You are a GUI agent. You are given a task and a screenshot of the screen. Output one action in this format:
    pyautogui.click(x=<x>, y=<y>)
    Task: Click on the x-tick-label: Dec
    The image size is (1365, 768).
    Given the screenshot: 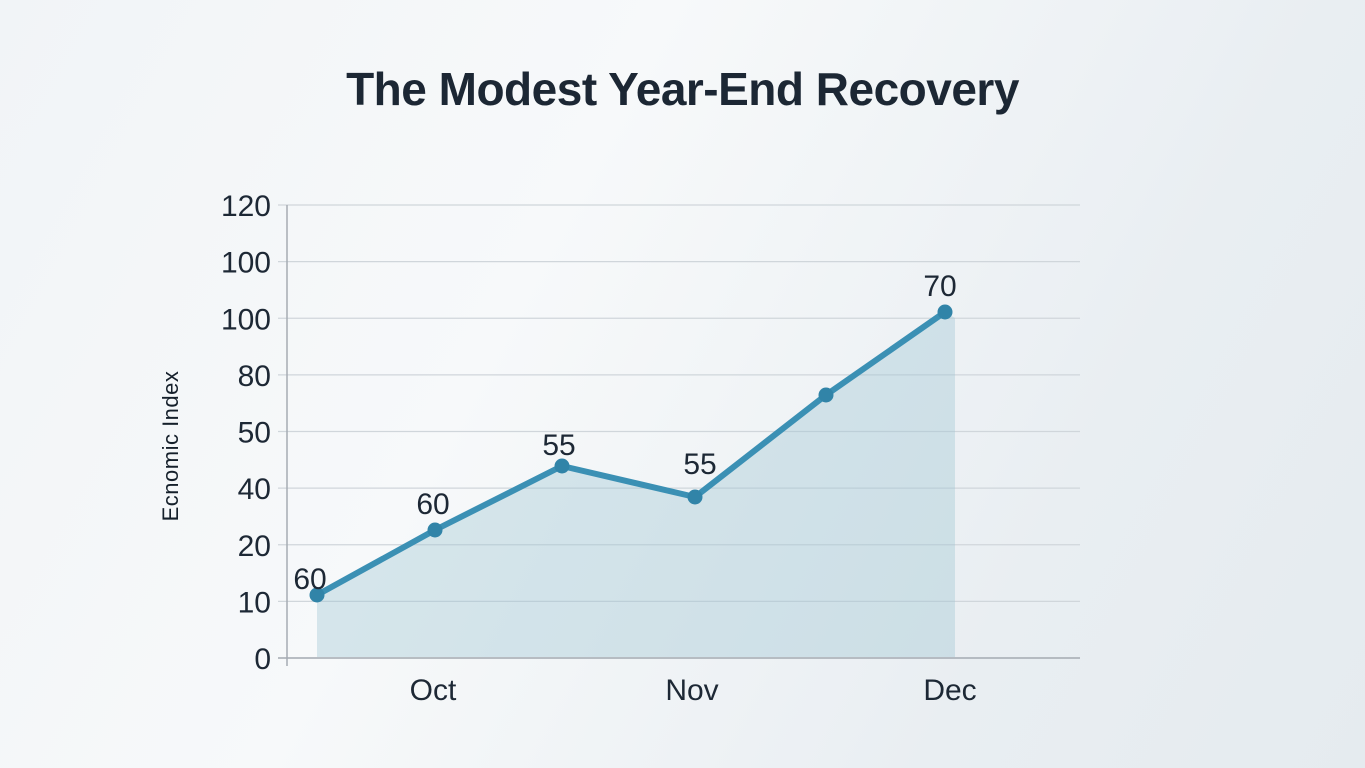 What is the action you would take?
    pyautogui.click(x=949, y=690)
    